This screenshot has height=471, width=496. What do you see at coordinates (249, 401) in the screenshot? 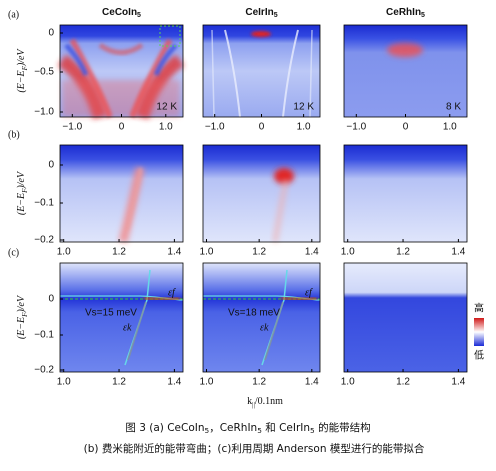
I see `x-axis-label-part: k` at bounding box center [249, 401].